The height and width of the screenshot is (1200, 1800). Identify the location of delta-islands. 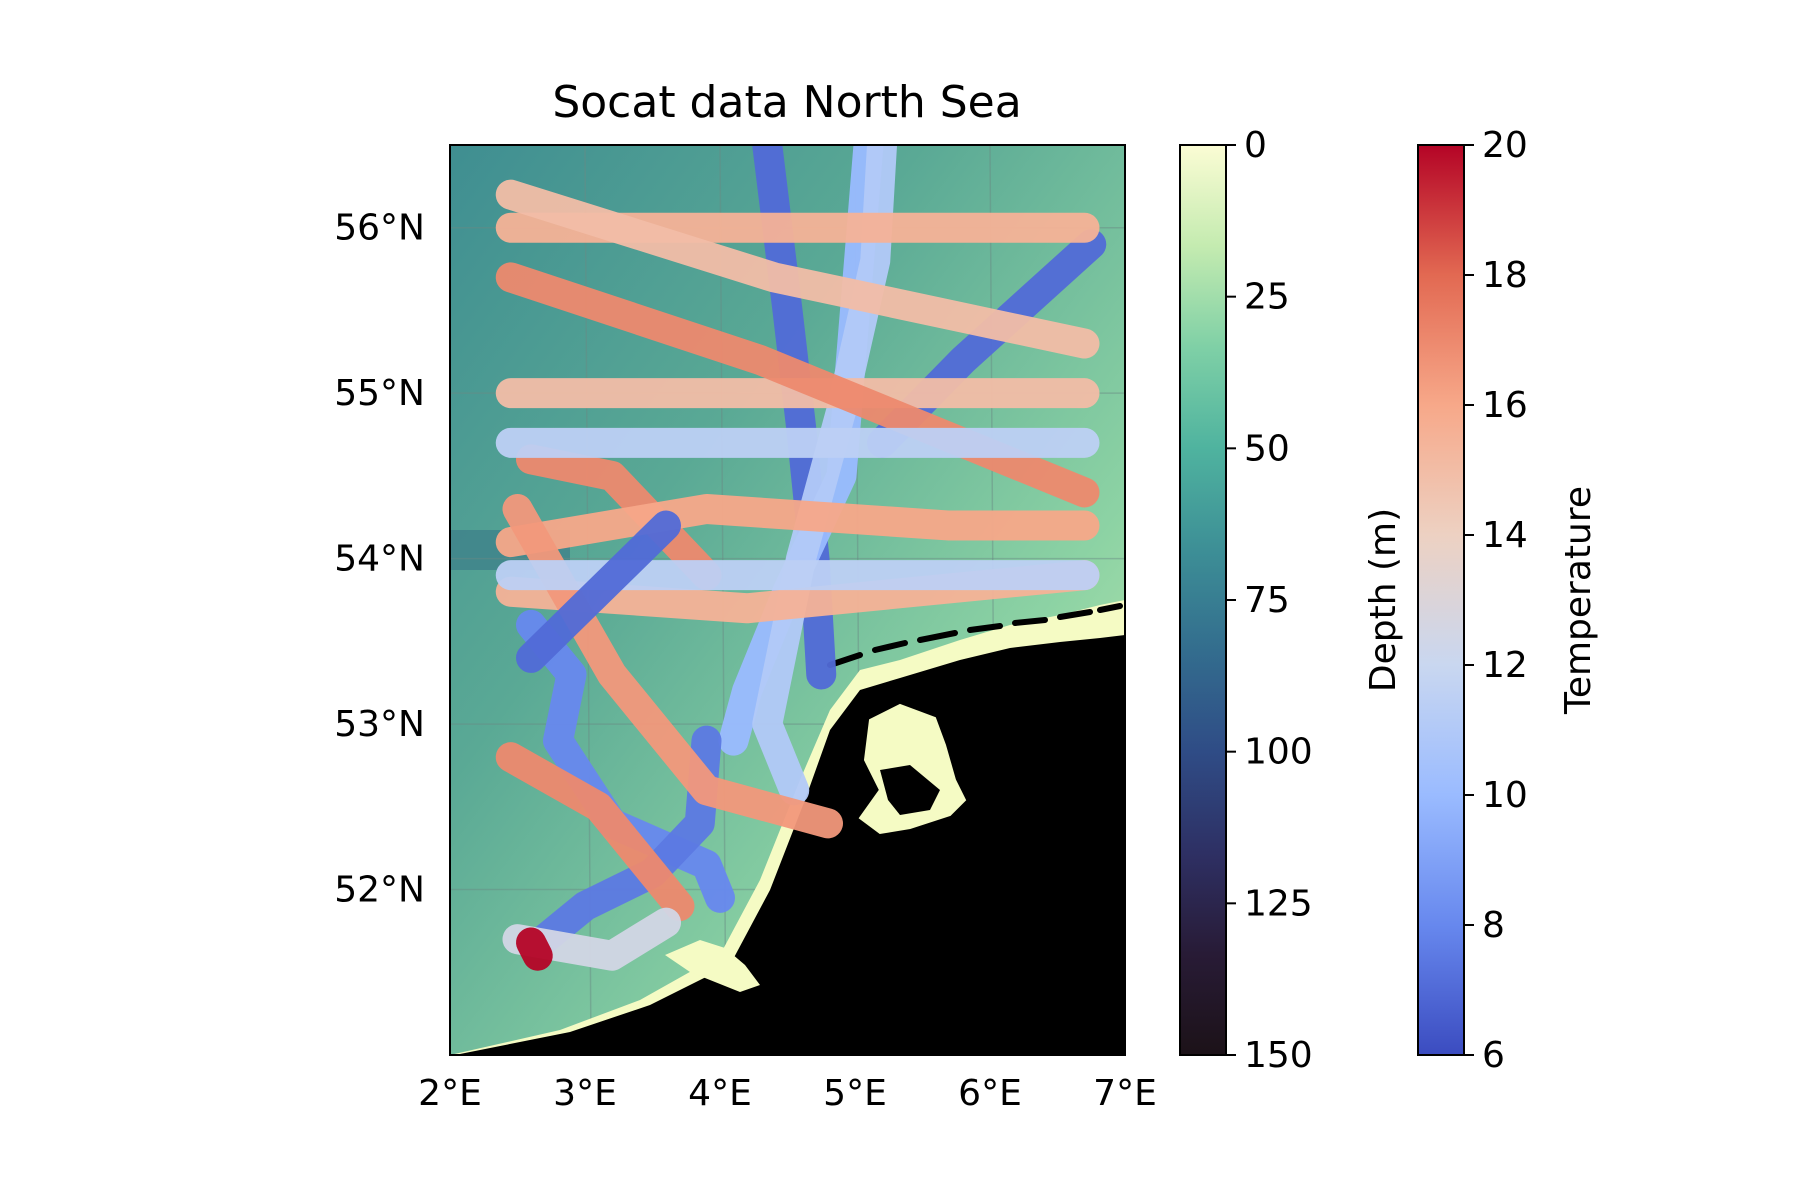
(712, 966).